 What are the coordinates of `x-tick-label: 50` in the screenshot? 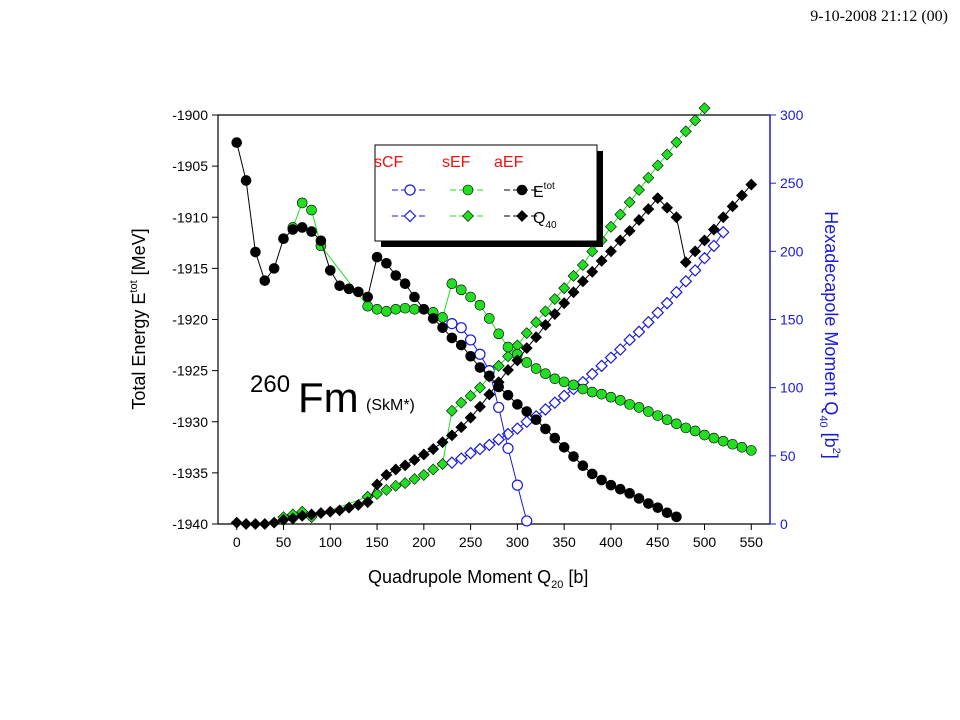 It's located at (284, 542).